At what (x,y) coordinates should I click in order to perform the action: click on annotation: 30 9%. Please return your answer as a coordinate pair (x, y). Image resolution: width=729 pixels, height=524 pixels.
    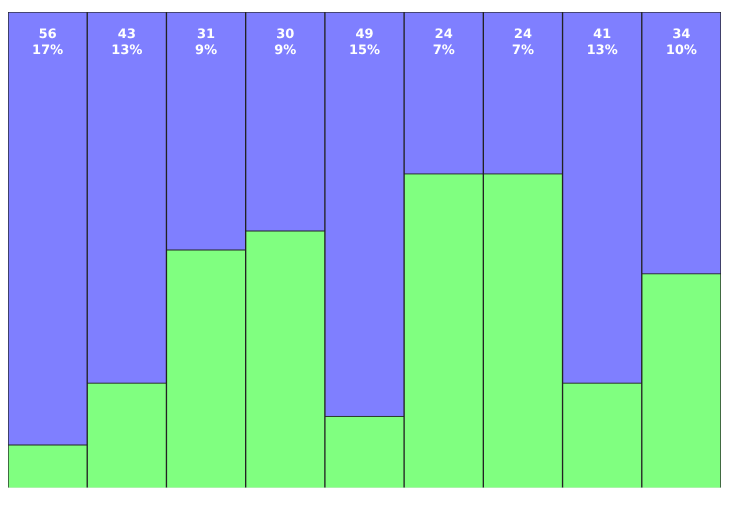
    Looking at the image, I should click on (285, 42).